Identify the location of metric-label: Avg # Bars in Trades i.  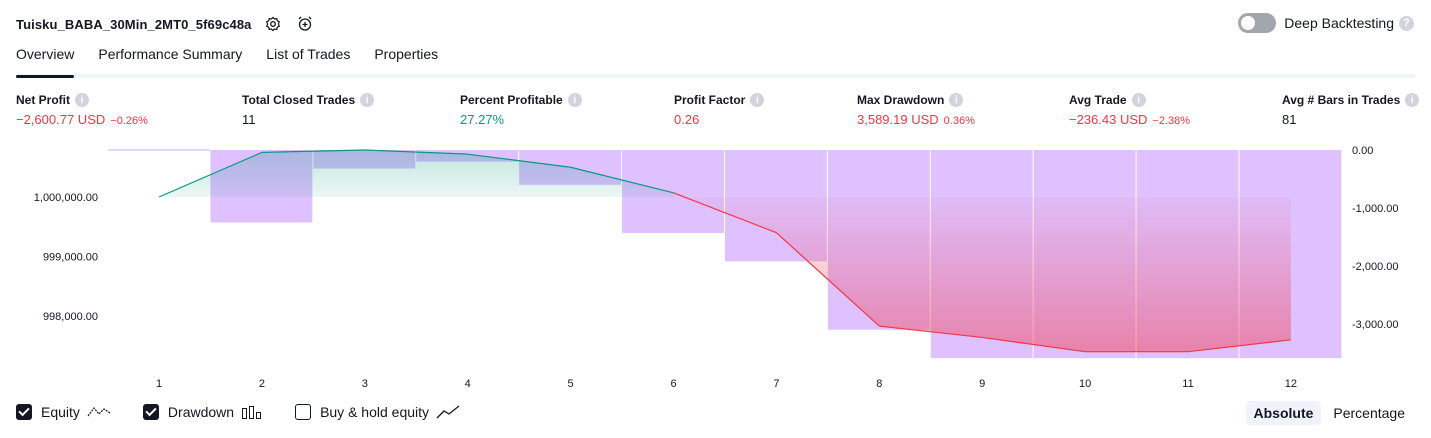
(1351, 100).